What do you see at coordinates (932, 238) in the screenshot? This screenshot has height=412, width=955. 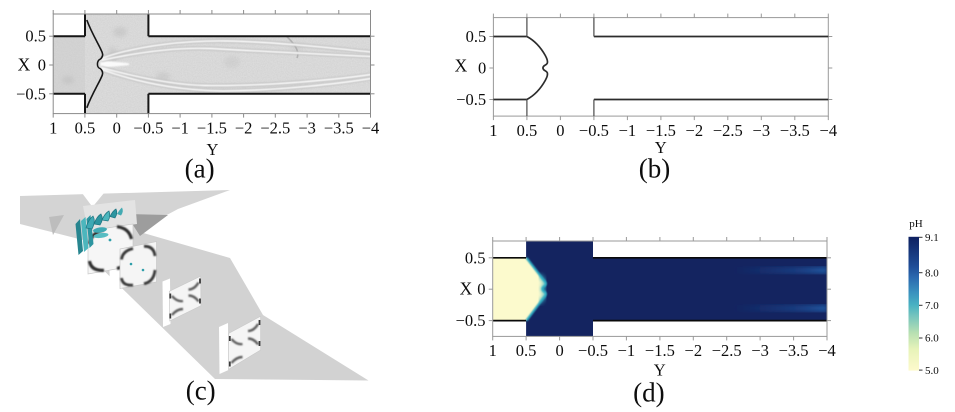 I see `svg-text: 9.1` at bounding box center [932, 238].